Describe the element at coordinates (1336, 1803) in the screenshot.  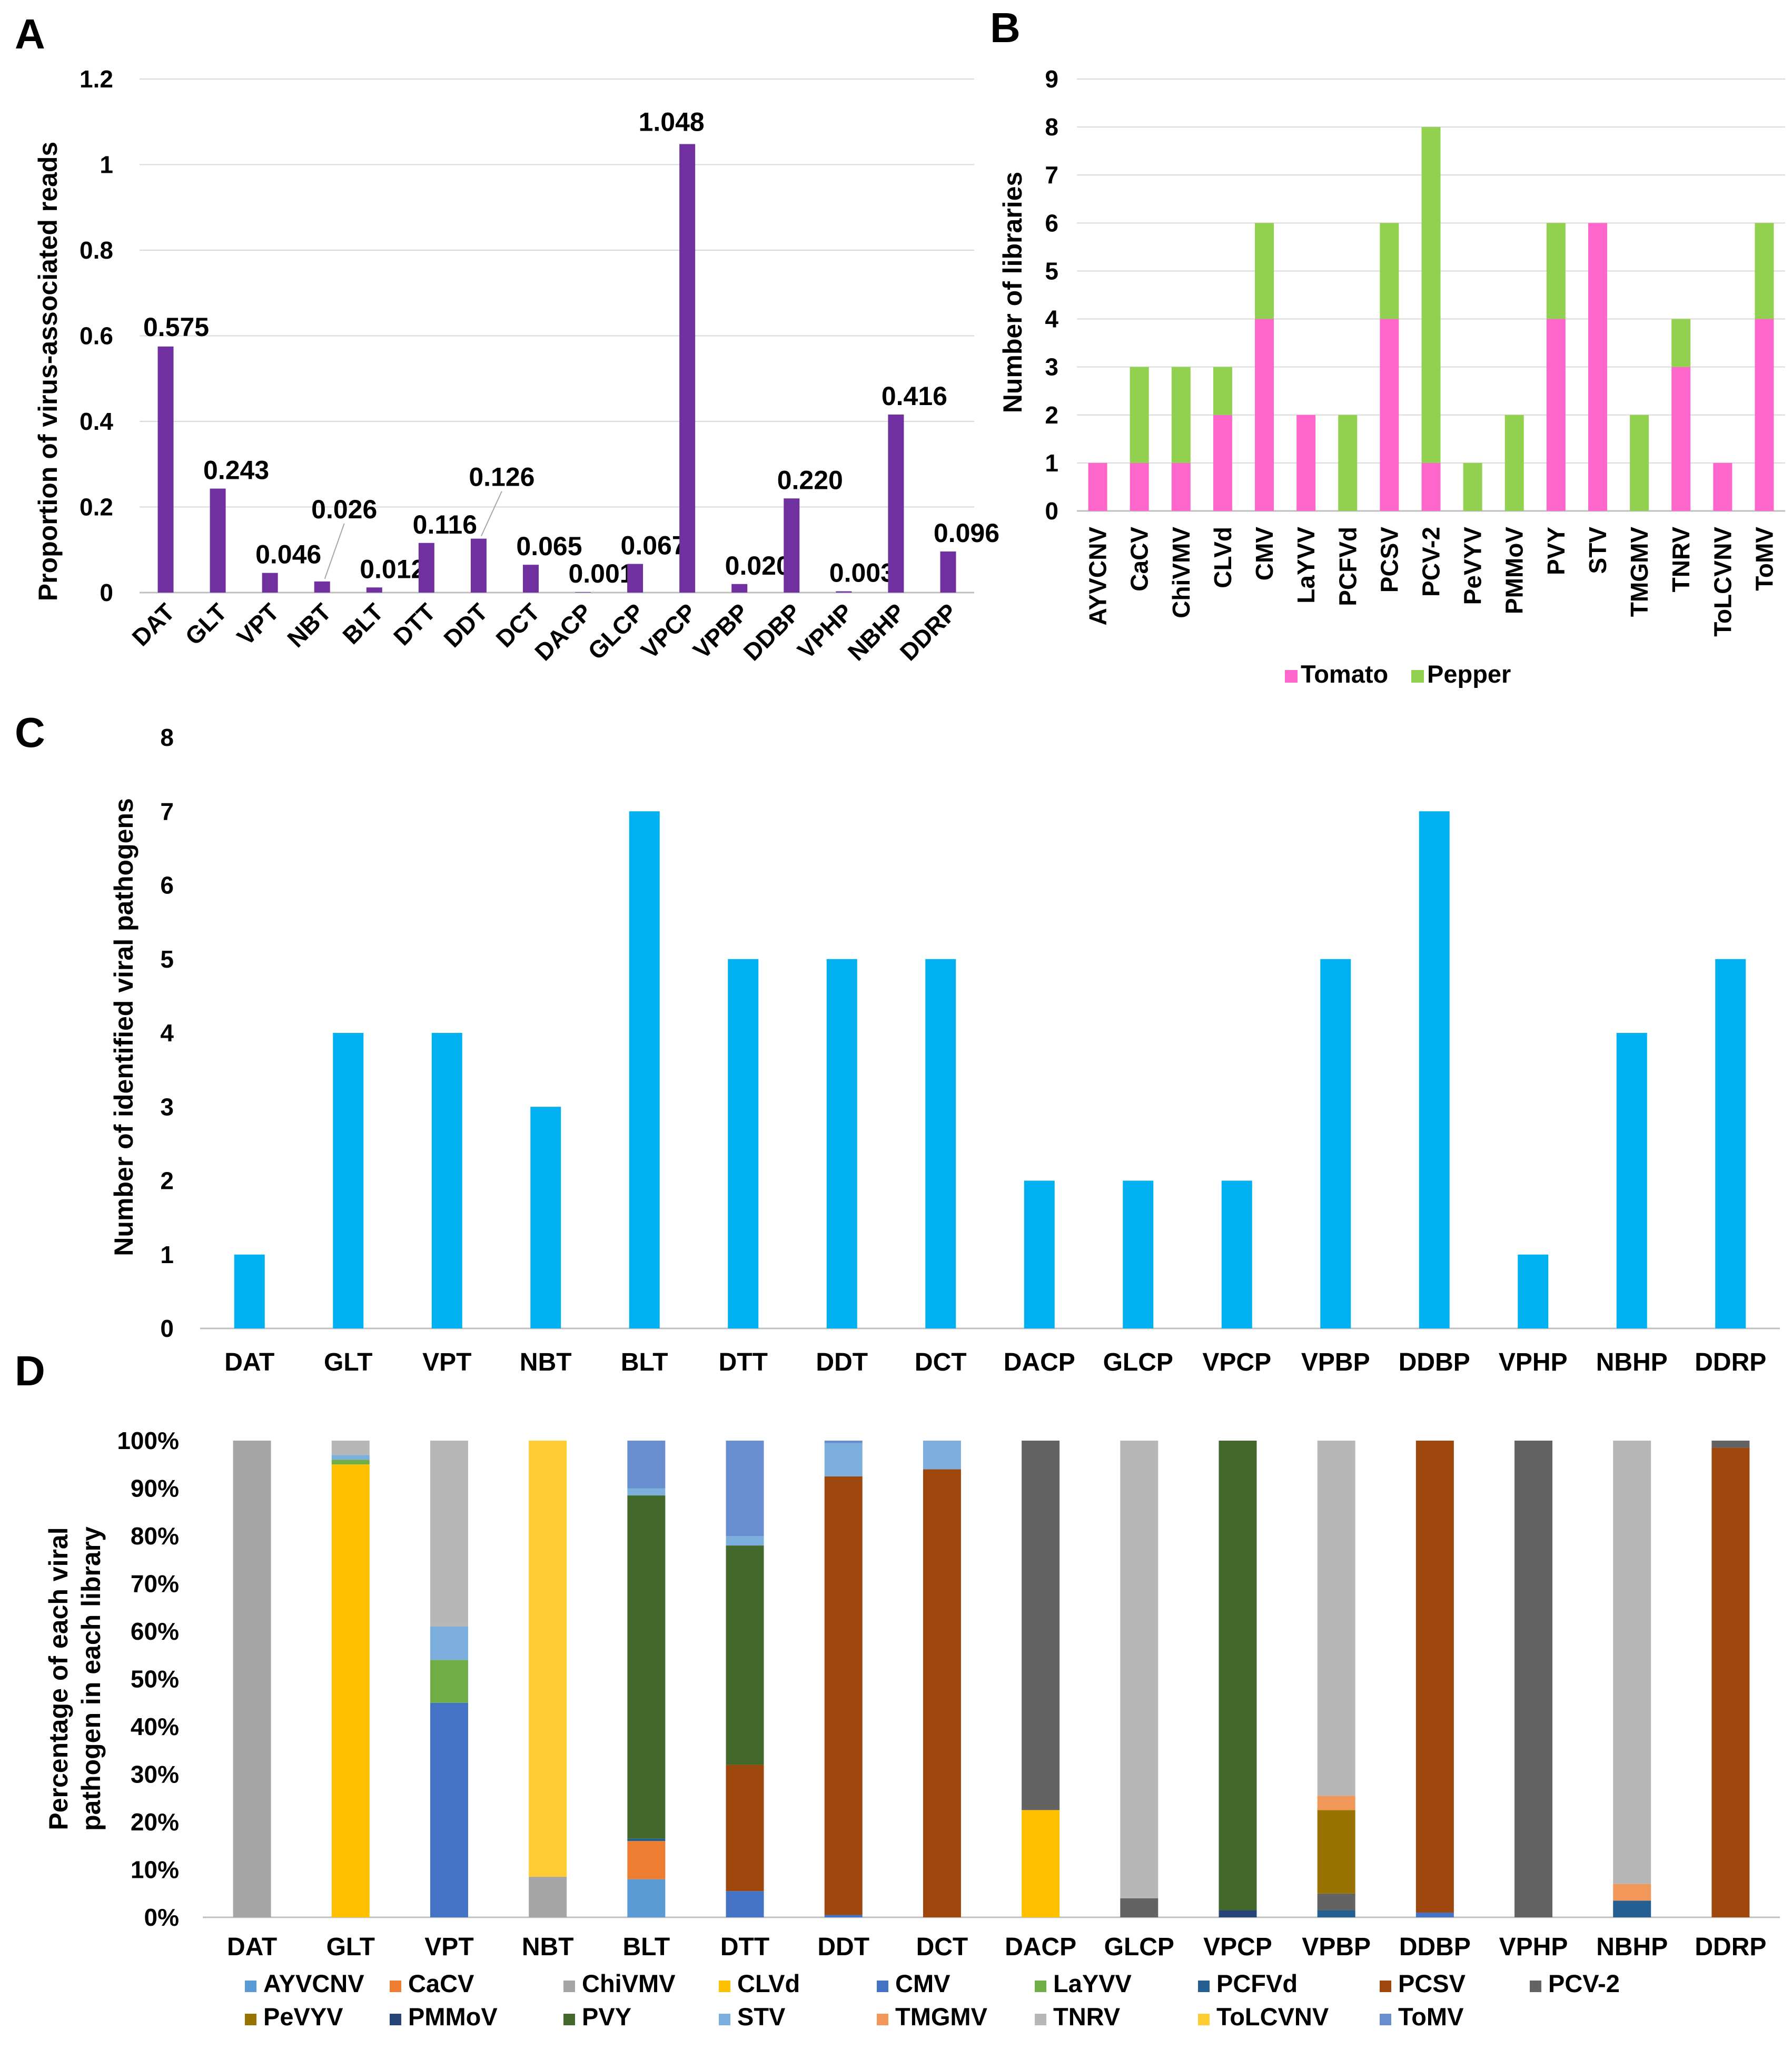
I see `panel-d-bar-segment-tmgmv` at that location.